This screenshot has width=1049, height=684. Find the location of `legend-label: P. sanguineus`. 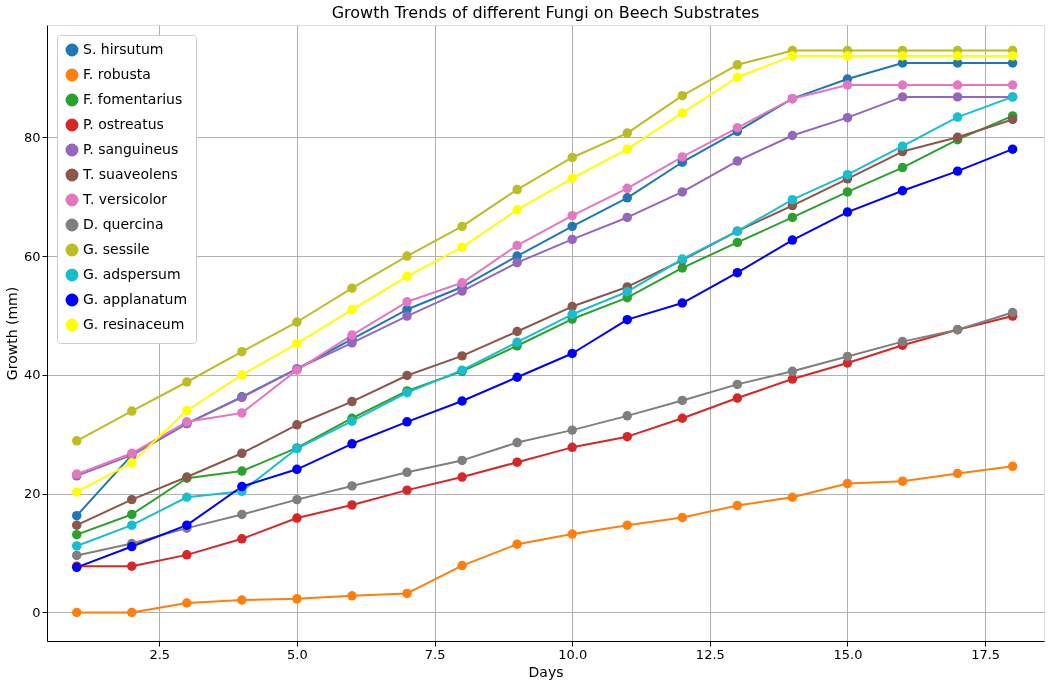

legend-label: P. sanguineus is located at coordinates (131, 149).